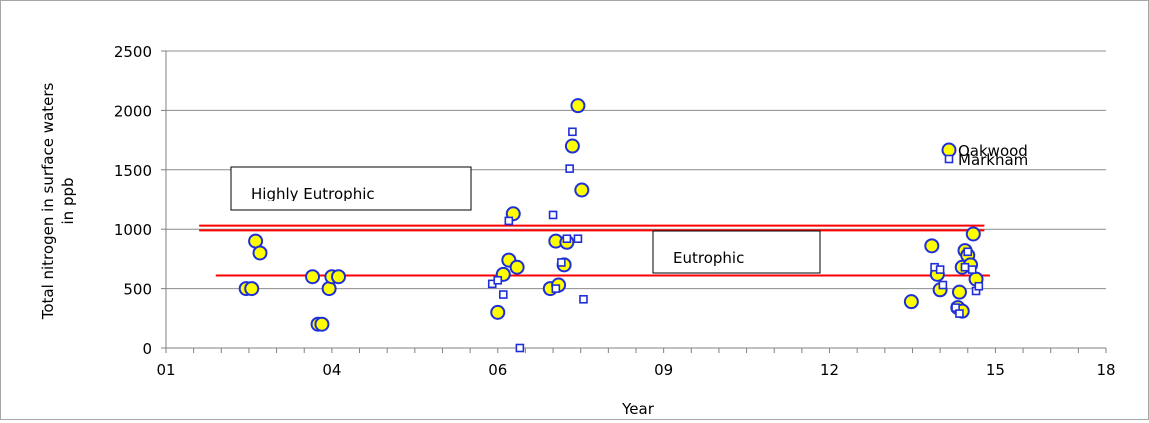 The height and width of the screenshot is (423, 1149). I want to click on highly-eutrophic-label: Highly Eutrophic, so click(313, 194).